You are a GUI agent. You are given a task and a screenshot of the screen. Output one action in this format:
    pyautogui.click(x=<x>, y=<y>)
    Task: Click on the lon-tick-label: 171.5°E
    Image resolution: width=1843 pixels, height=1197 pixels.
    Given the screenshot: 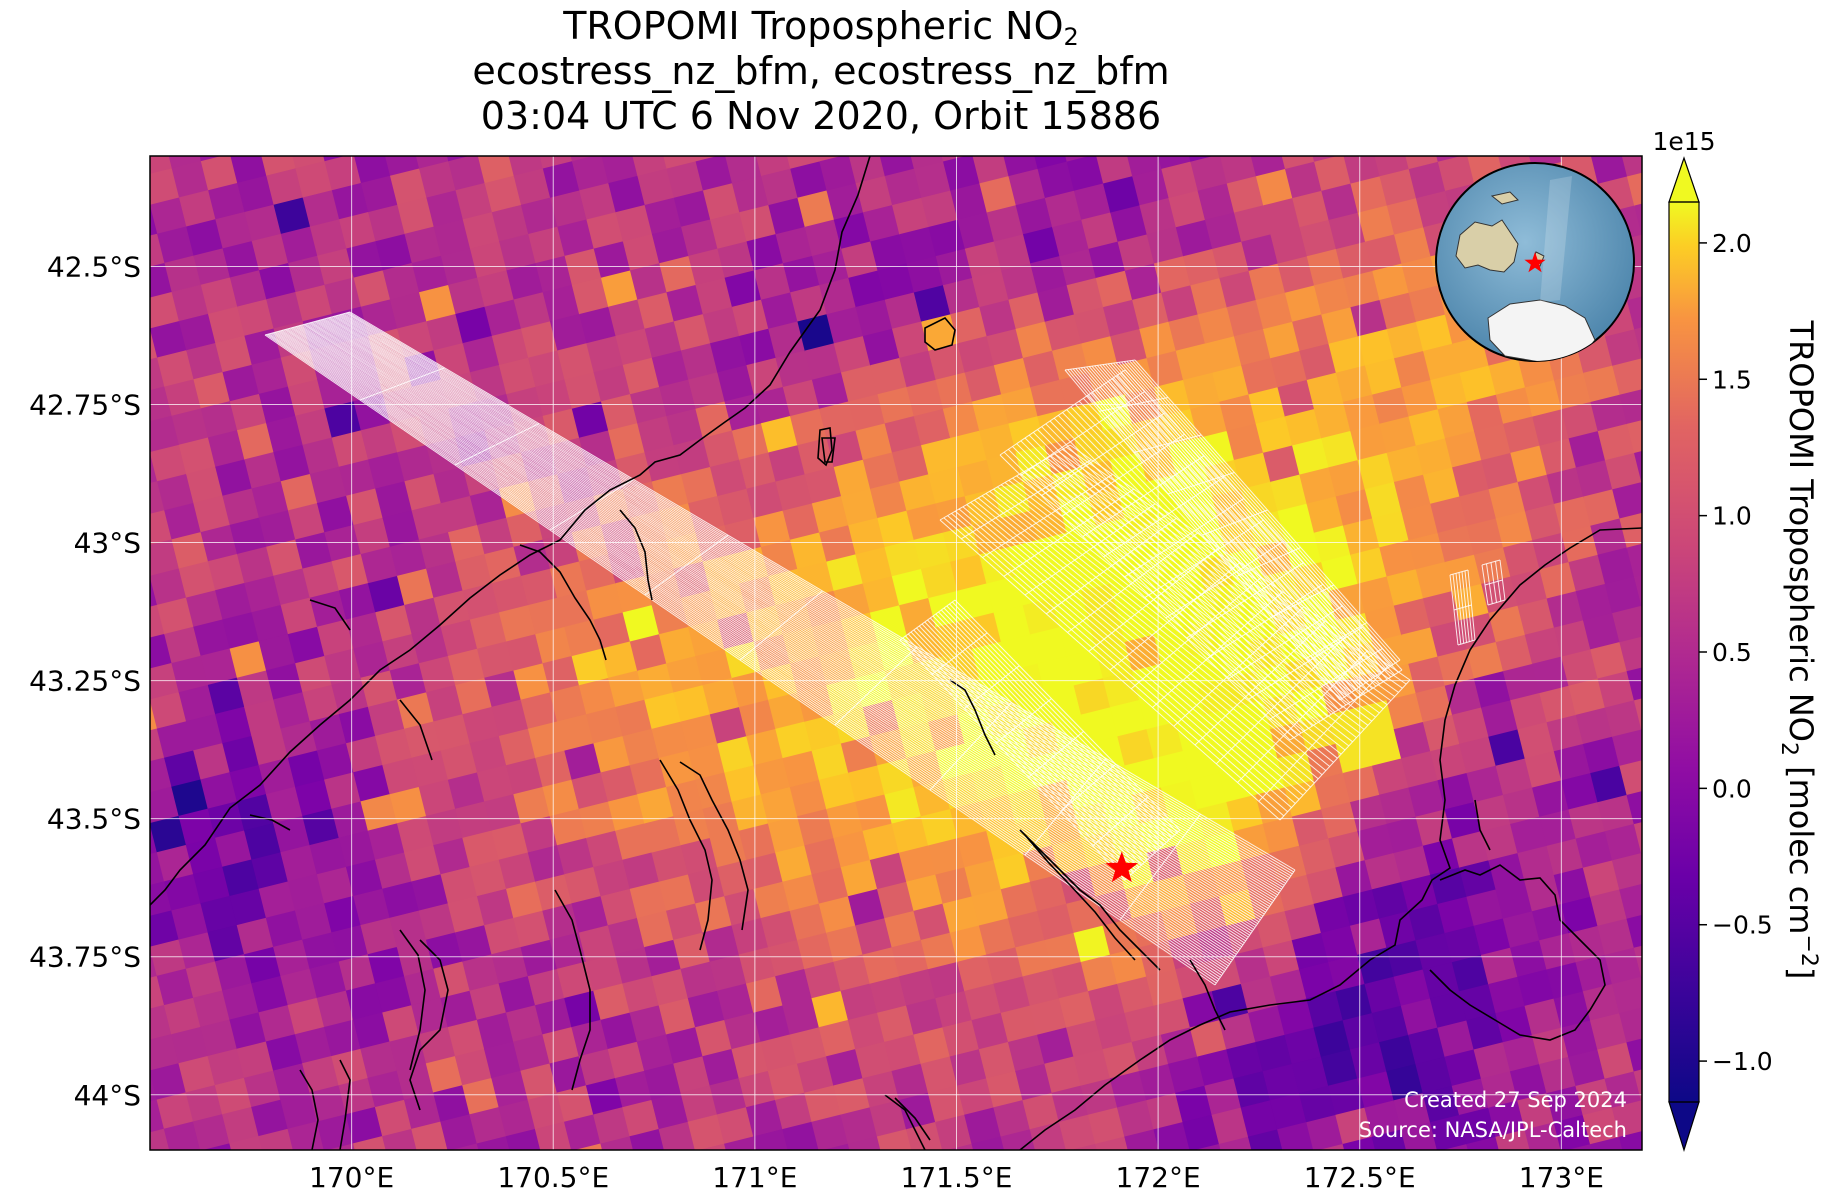 What is the action you would take?
    pyautogui.click(x=957, y=1177)
    